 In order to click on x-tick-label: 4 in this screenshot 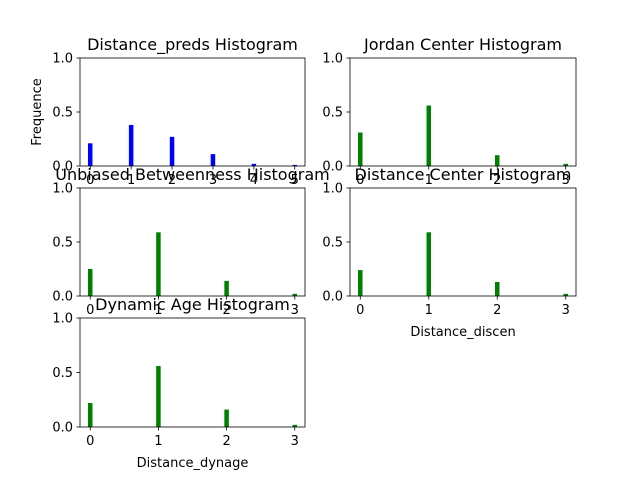, I will do `click(254, 180)`.